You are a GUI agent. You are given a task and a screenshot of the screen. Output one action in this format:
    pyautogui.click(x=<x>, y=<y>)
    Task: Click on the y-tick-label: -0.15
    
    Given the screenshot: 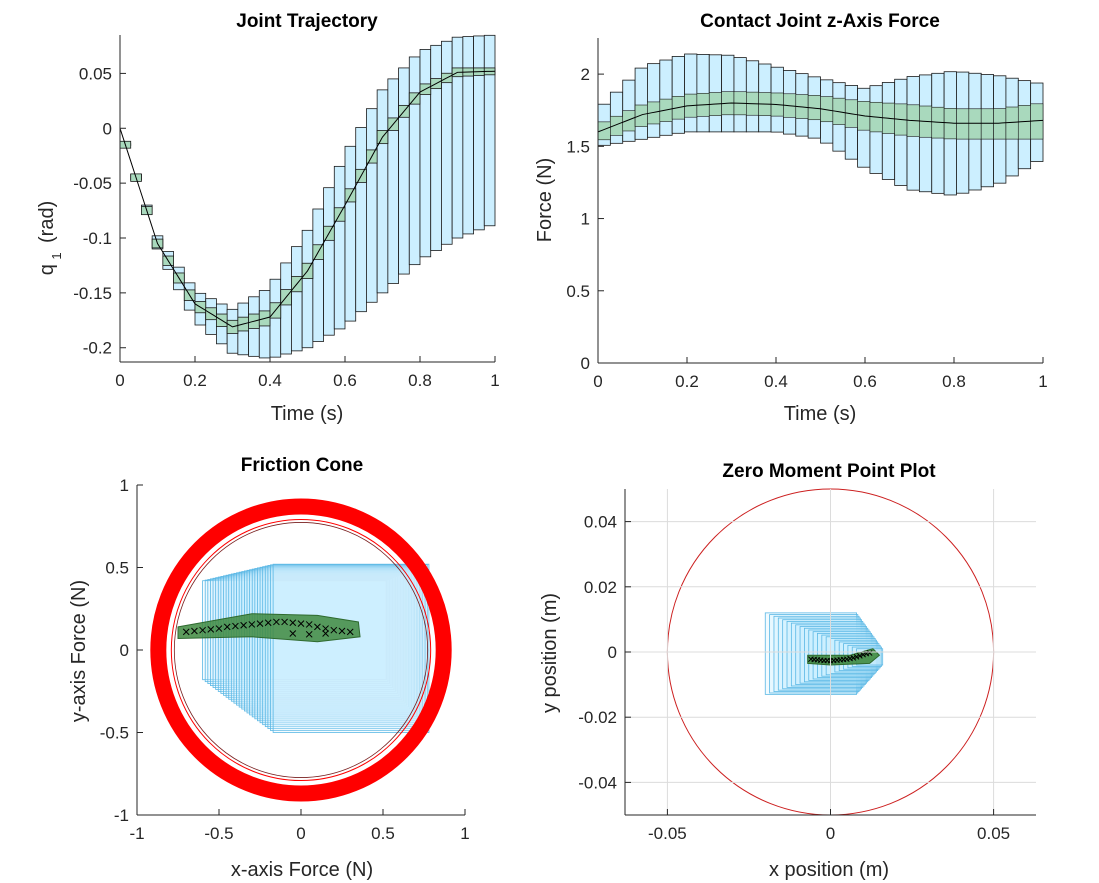 What is the action you would take?
    pyautogui.click(x=92, y=293)
    